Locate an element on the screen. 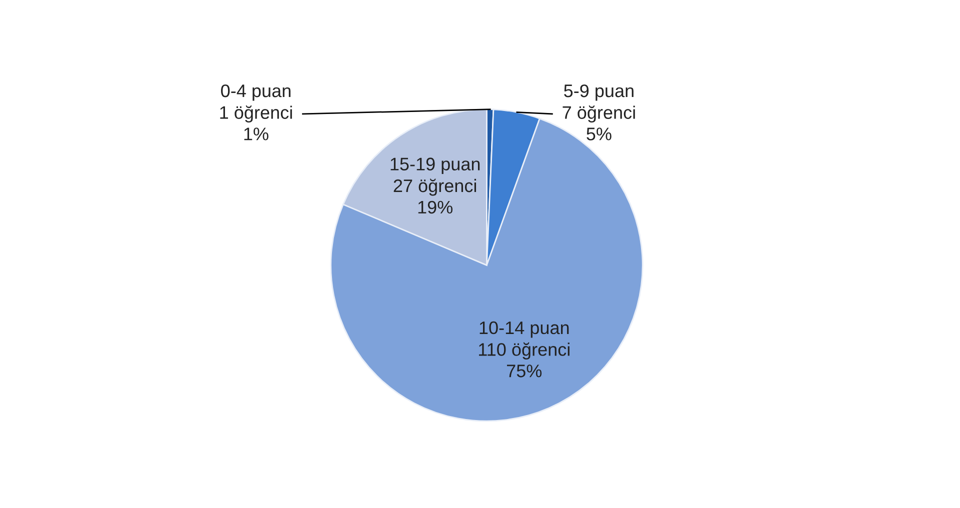 The width and height of the screenshot is (960, 508). data-label: 1 öğrenci 1% is located at coordinates (256, 122).